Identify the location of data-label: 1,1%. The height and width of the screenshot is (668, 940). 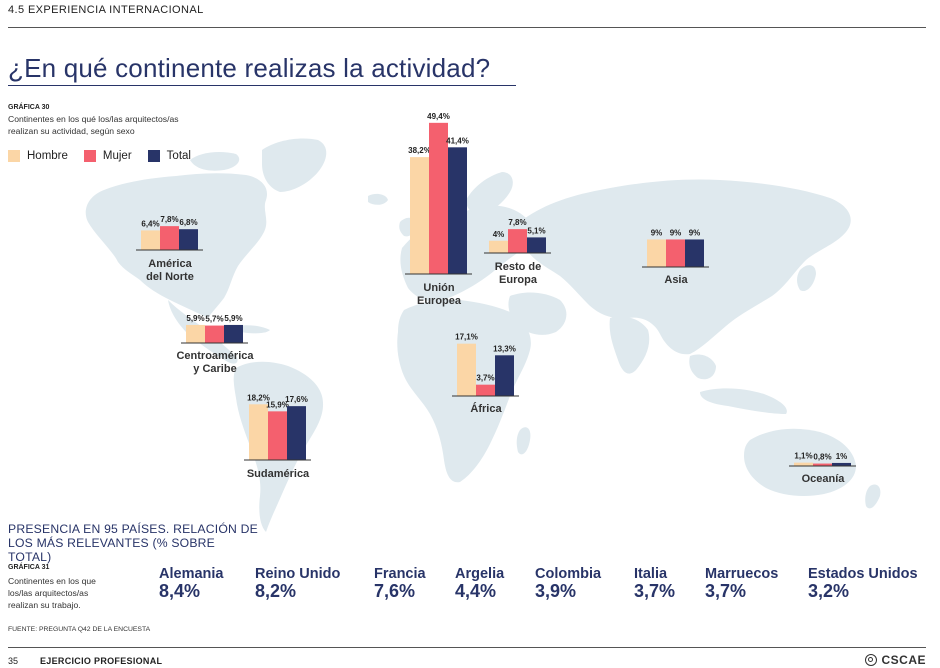
(803, 456).